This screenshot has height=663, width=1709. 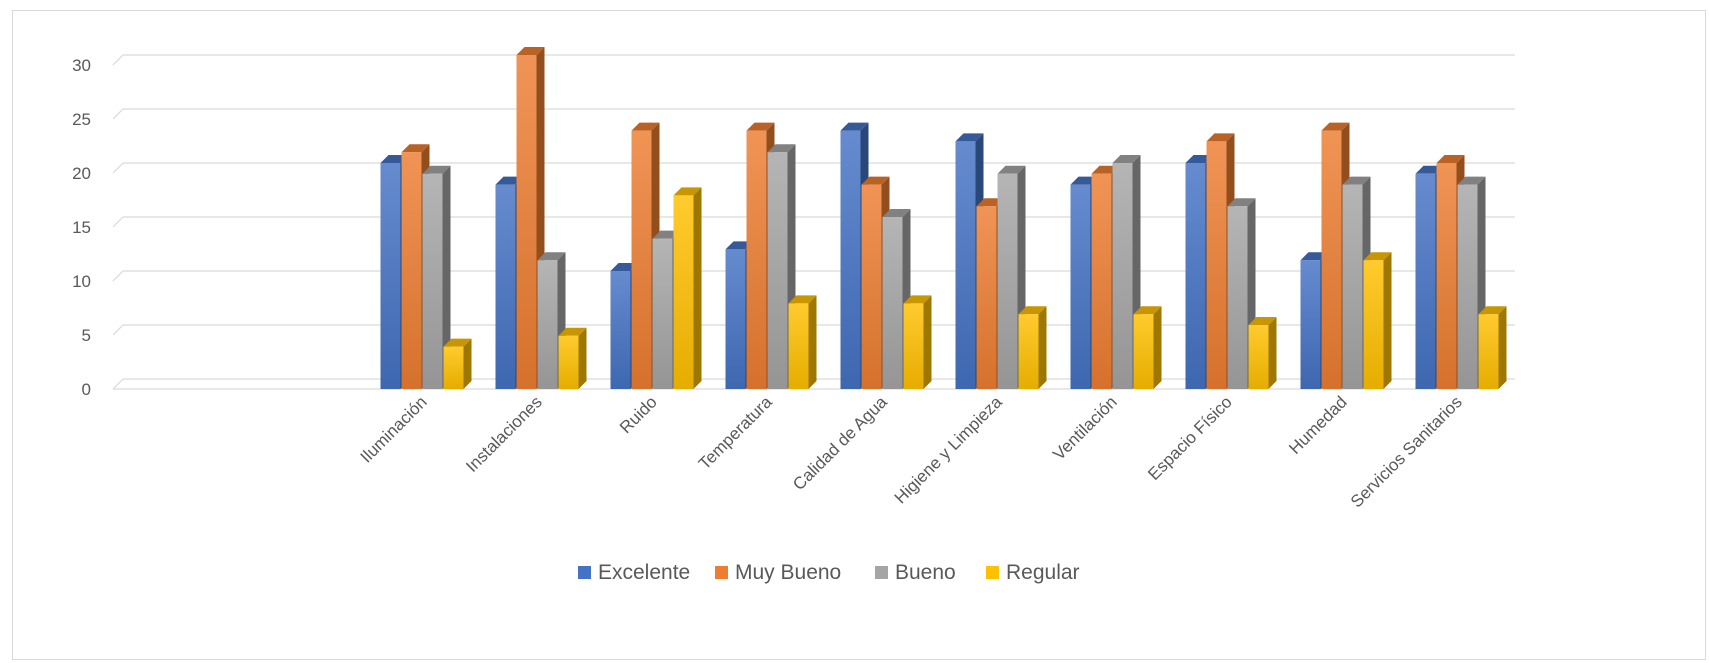 I want to click on legend-item-bueno: Bueno, so click(x=915, y=572).